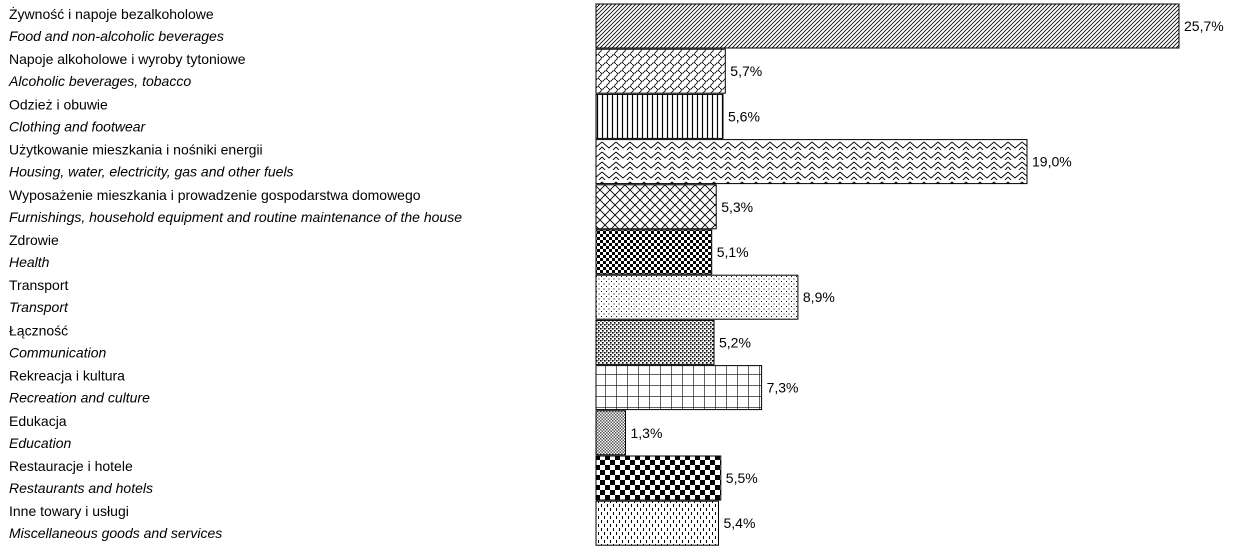 Image resolution: width=1249 pixels, height=558 pixels. What do you see at coordinates (656, 207) in the screenshot?
I see `bar-furnishings-household-equipment-and-routine-maintenance-of-the-house` at bounding box center [656, 207].